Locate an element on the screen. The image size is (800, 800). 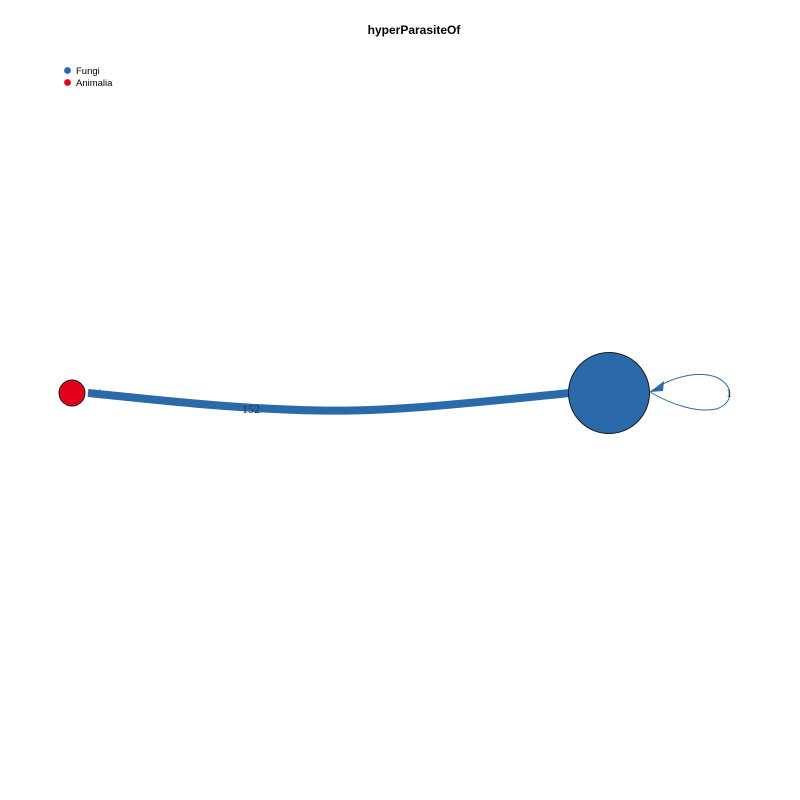
legend-marker-fungi is located at coordinates (67, 70).